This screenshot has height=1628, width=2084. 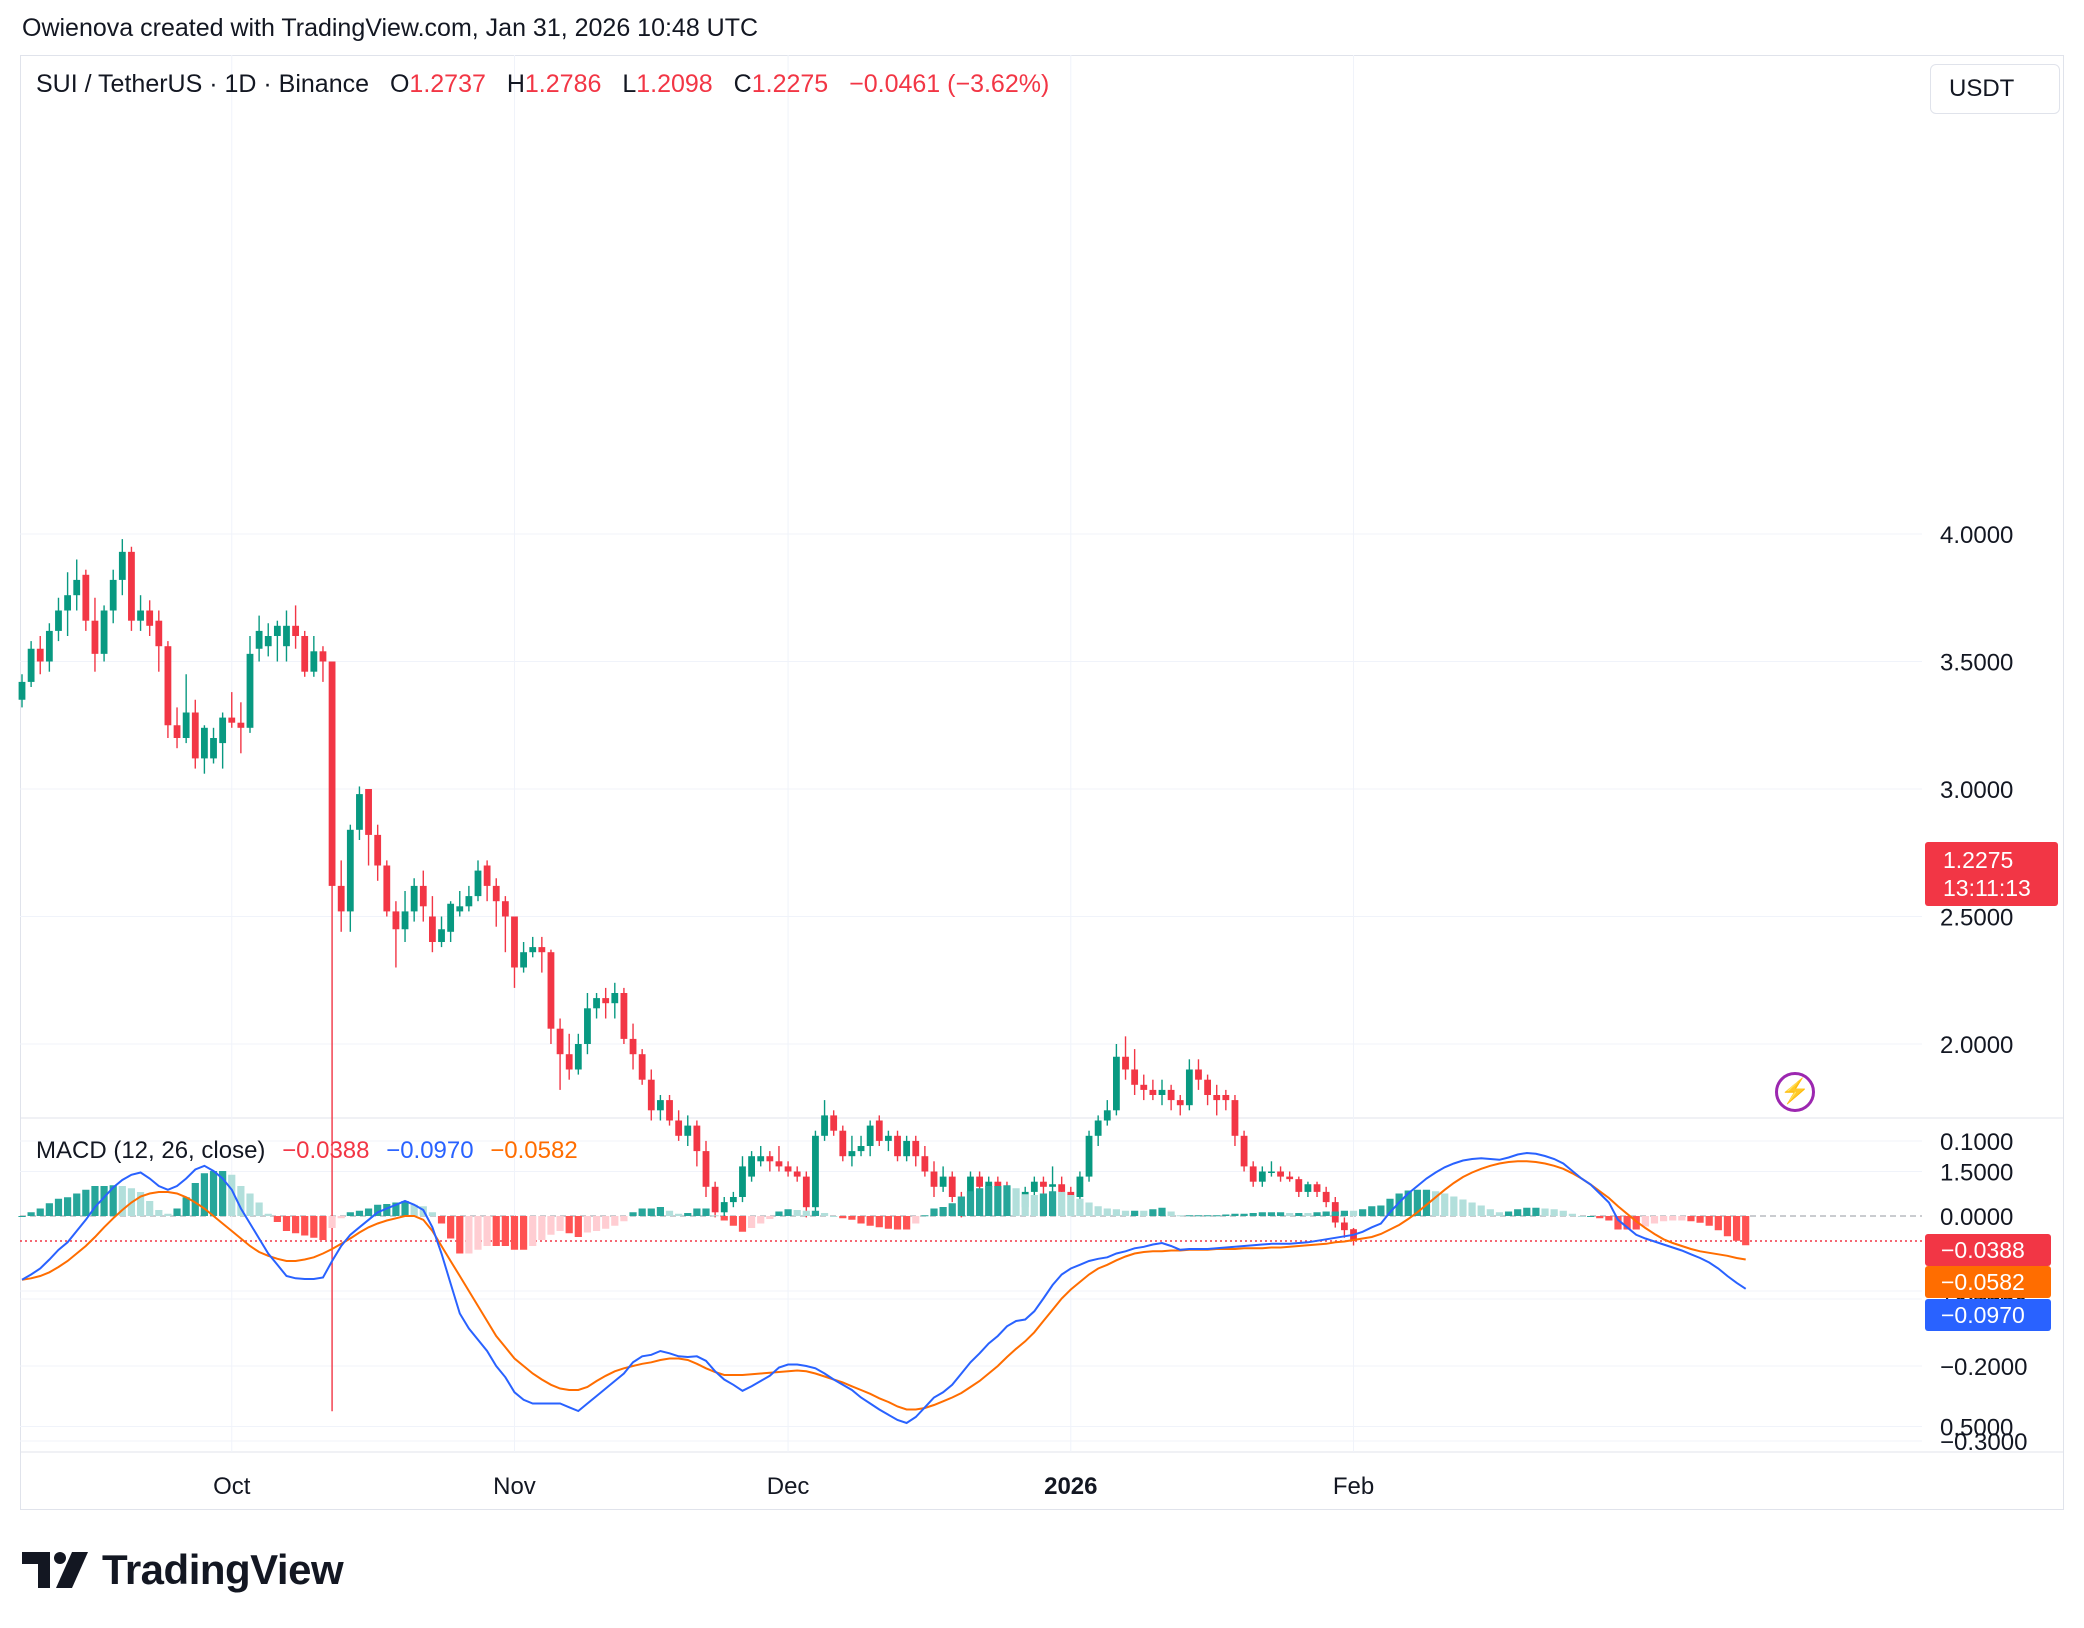 I want to click on open-value: 1.2737, so click(x=447, y=84).